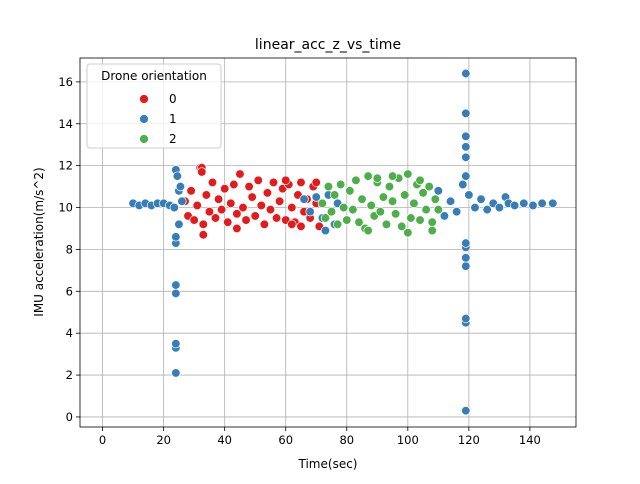 This screenshot has width=640, height=484. What do you see at coordinates (65, 208) in the screenshot?
I see `y-tick-label: 10` at bounding box center [65, 208].